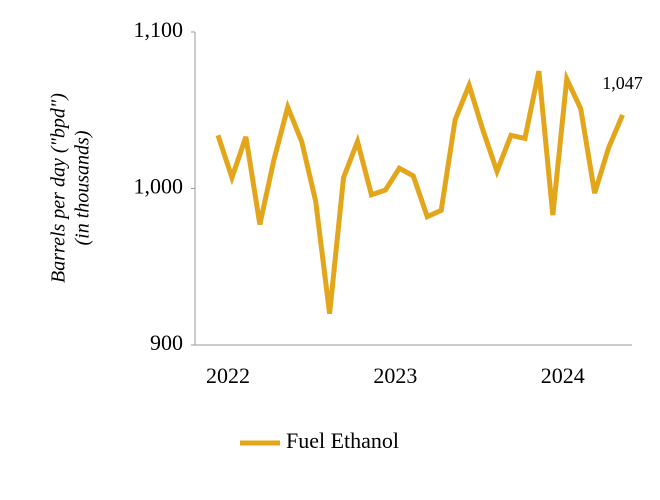  What do you see at coordinates (71, 188) in the screenshot?
I see `y-axis-title: Barrels per day ("bpd") (in thousands)` at bounding box center [71, 188].